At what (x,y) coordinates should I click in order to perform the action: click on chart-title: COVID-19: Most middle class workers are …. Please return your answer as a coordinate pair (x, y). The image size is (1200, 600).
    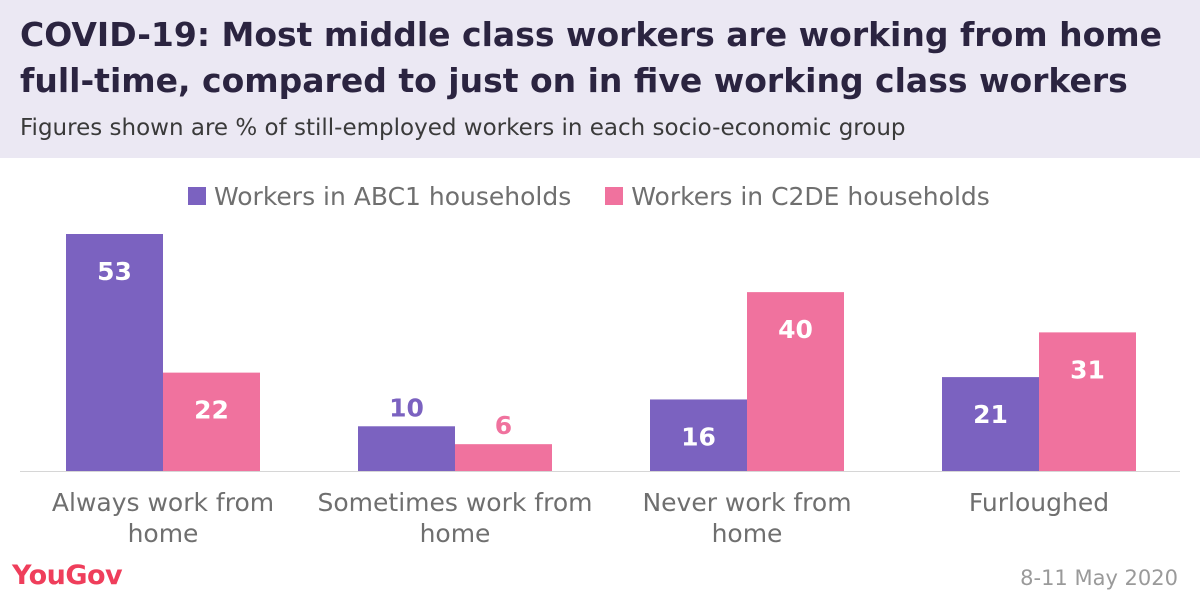
    Looking at the image, I should click on (591, 57).